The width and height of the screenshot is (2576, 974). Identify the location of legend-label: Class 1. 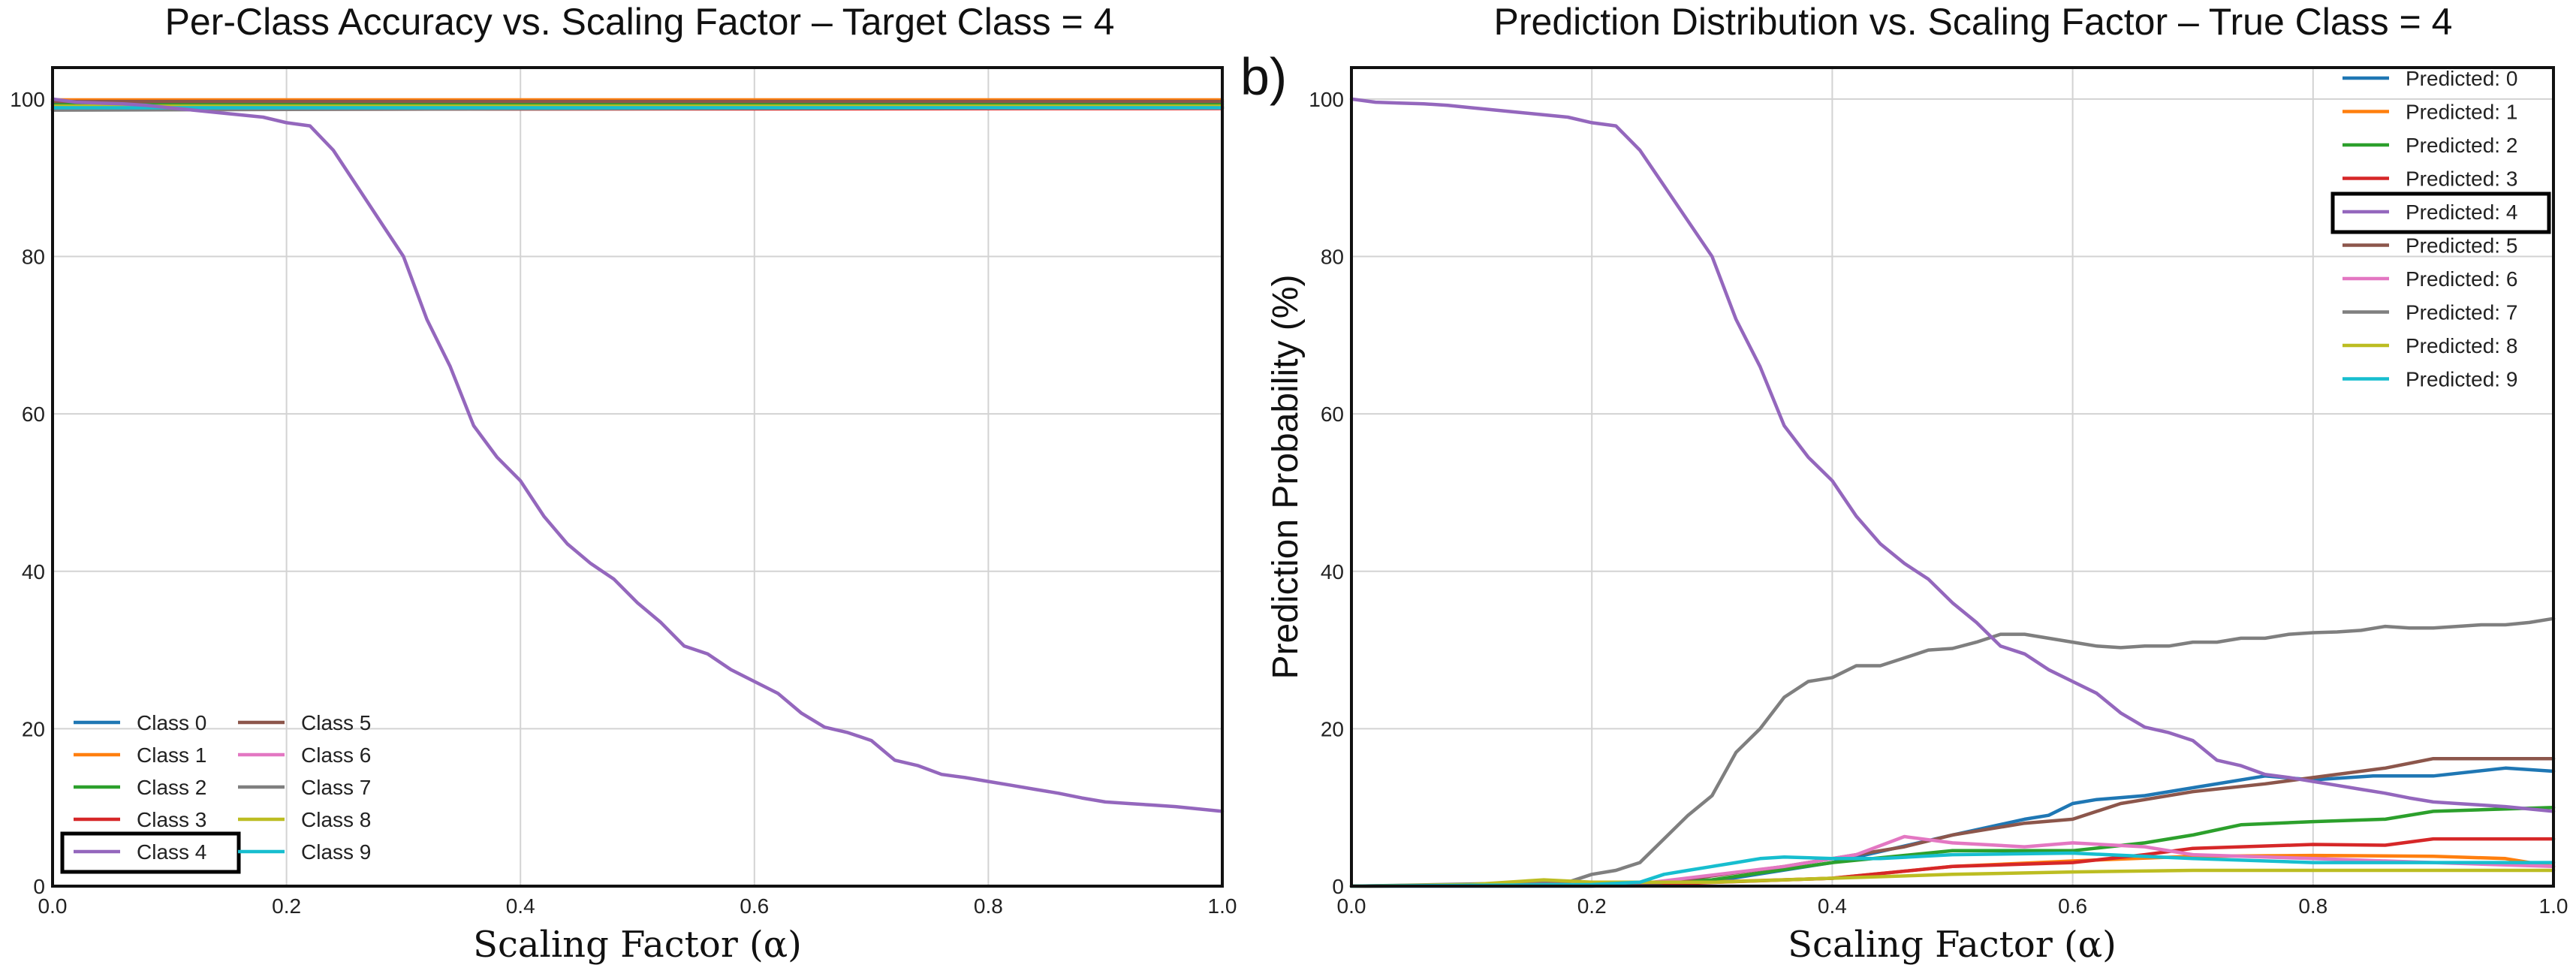
(171, 755).